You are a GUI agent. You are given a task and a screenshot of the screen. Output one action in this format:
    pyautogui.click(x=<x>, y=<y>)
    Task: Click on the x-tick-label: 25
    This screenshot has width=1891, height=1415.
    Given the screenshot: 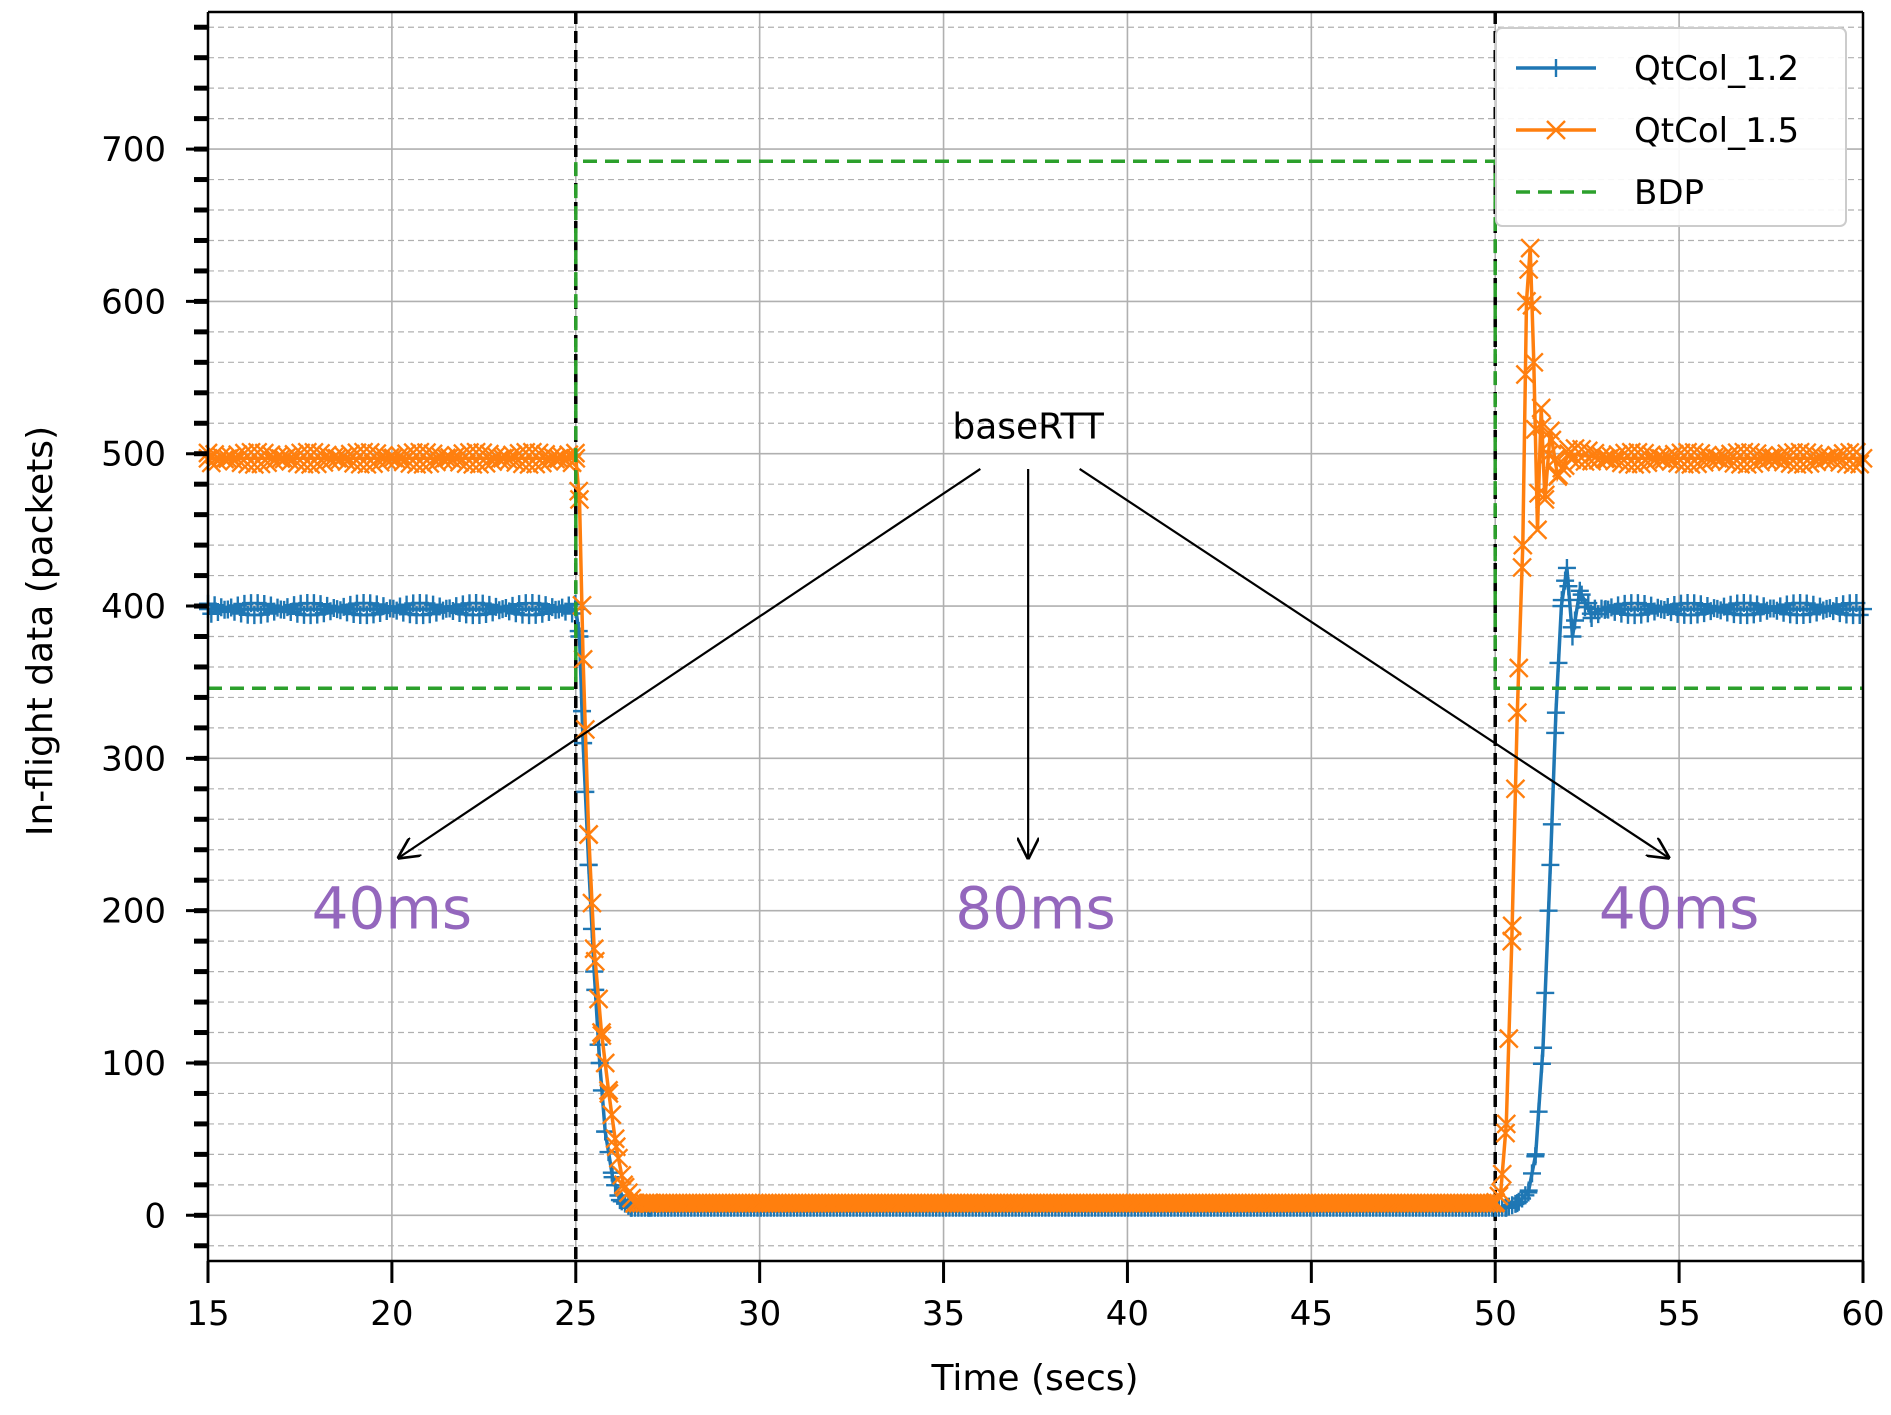 What is the action you would take?
    pyautogui.click(x=575, y=1314)
    